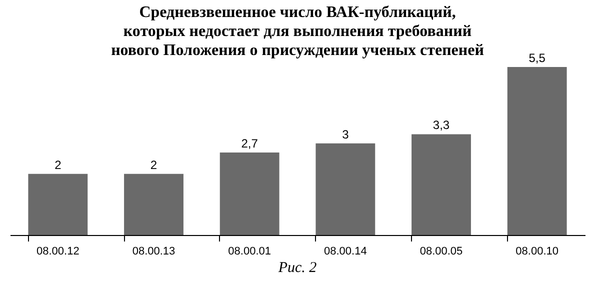  I want to click on x-tick-label: 08.00.05, so click(441, 252).